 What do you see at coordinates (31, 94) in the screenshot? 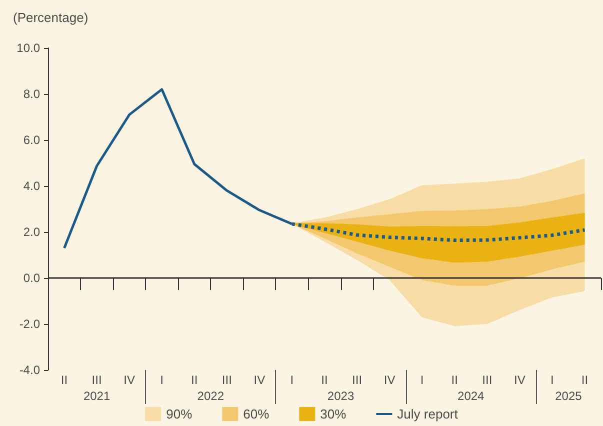
I see `y-tick-label: 8.0` at bounding box center [31, 94].